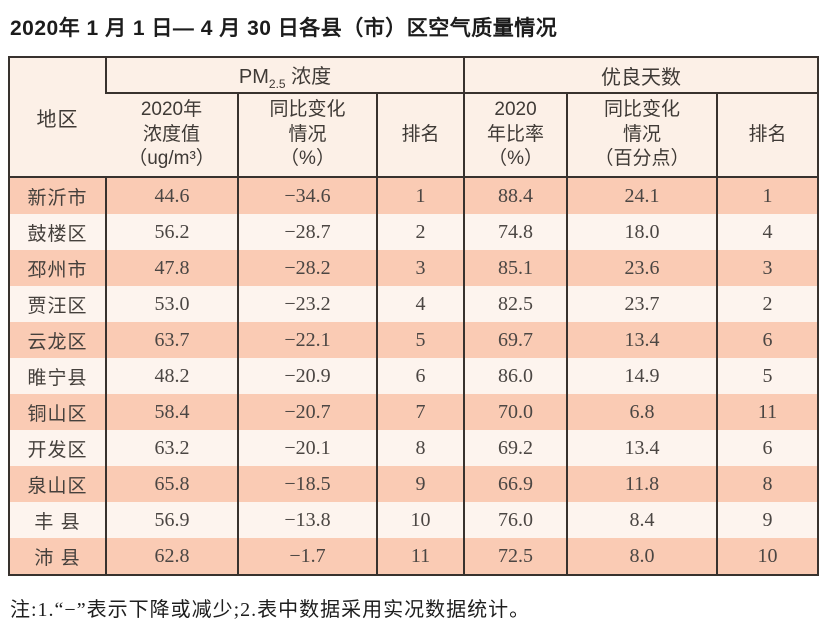 The width and height of the screenshot is (825, 620). I want to click on cell-good-ratio: 82.5, so click(515, 304).